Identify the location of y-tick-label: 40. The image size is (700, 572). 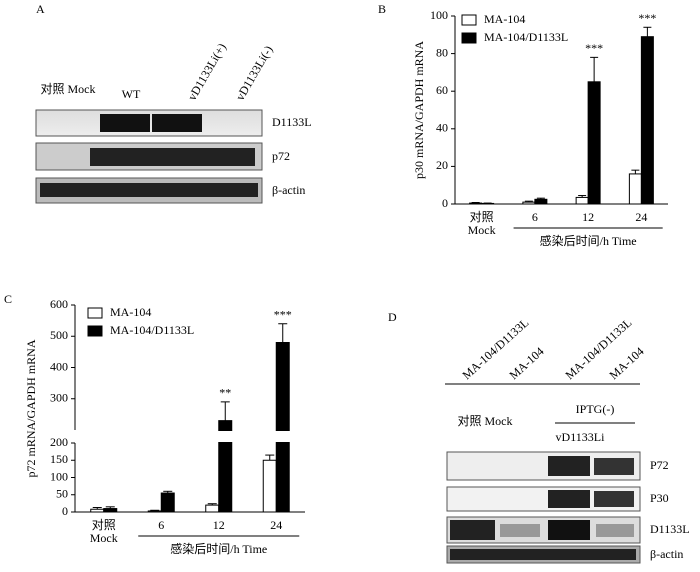
(442, 128).